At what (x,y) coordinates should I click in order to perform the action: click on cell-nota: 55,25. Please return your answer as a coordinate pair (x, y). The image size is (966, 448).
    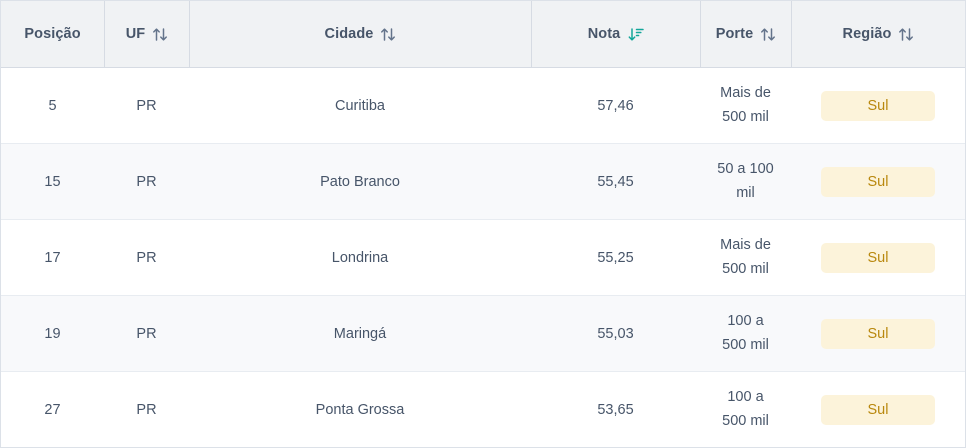
    Looking at the image, I should click on (615, 257).